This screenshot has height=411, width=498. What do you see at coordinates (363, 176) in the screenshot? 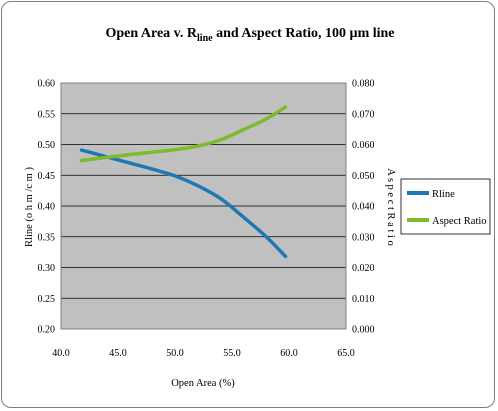
I see `y-tick-right: 0.050` at bounding box center [363, 176].